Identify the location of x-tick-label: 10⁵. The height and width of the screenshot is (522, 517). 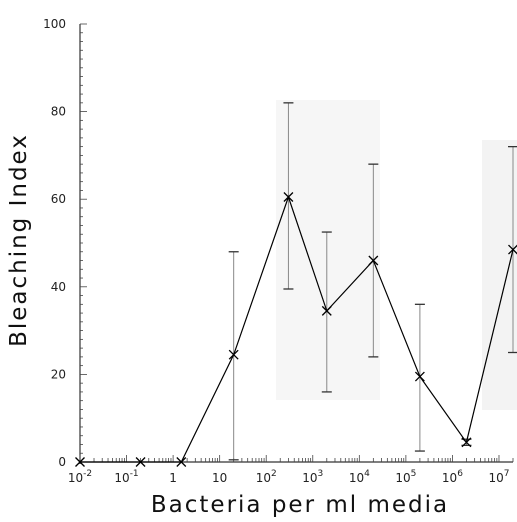
(405, 477).